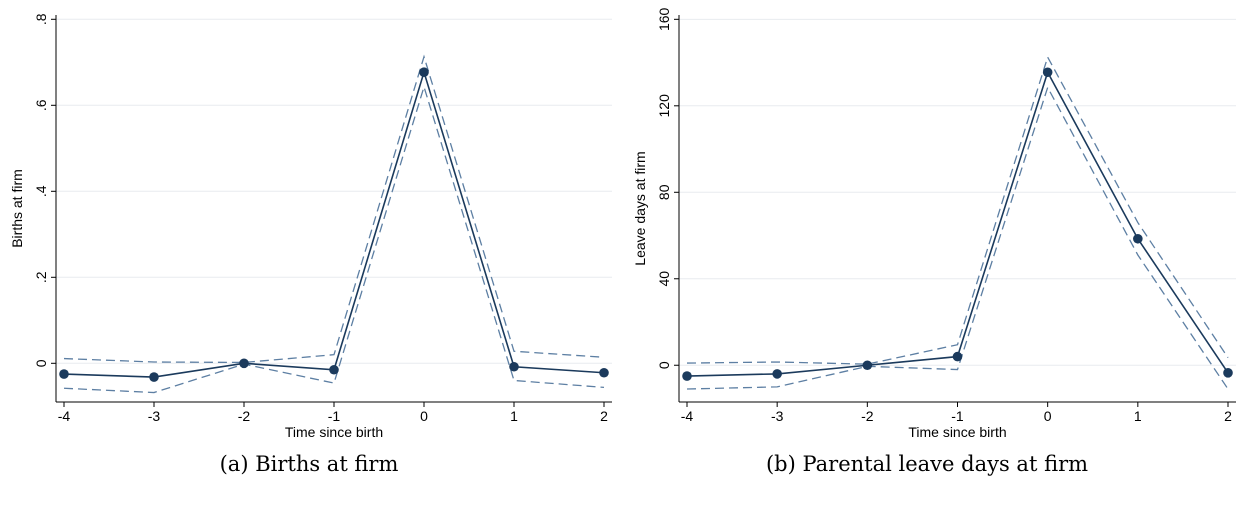 Image resolution: width=1236 pixels, height=506 pixels. I want to click on y-tick-label: 120, so click(664, 106).